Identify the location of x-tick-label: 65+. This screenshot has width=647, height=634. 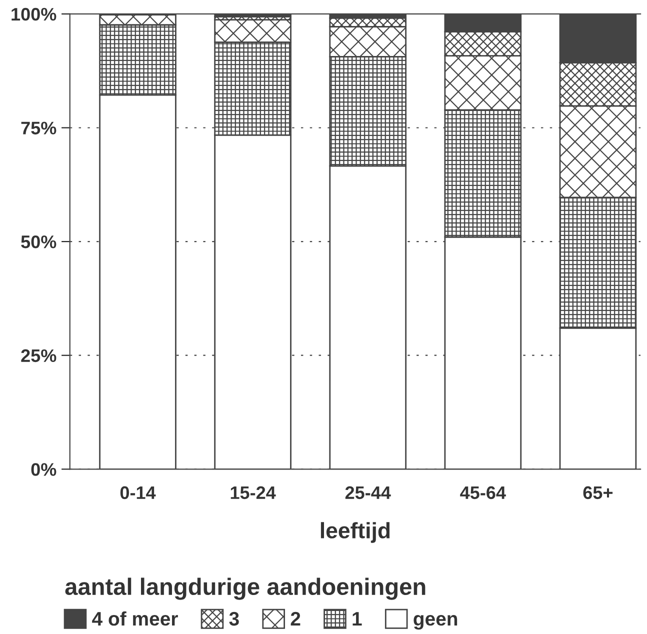
(598, 493).